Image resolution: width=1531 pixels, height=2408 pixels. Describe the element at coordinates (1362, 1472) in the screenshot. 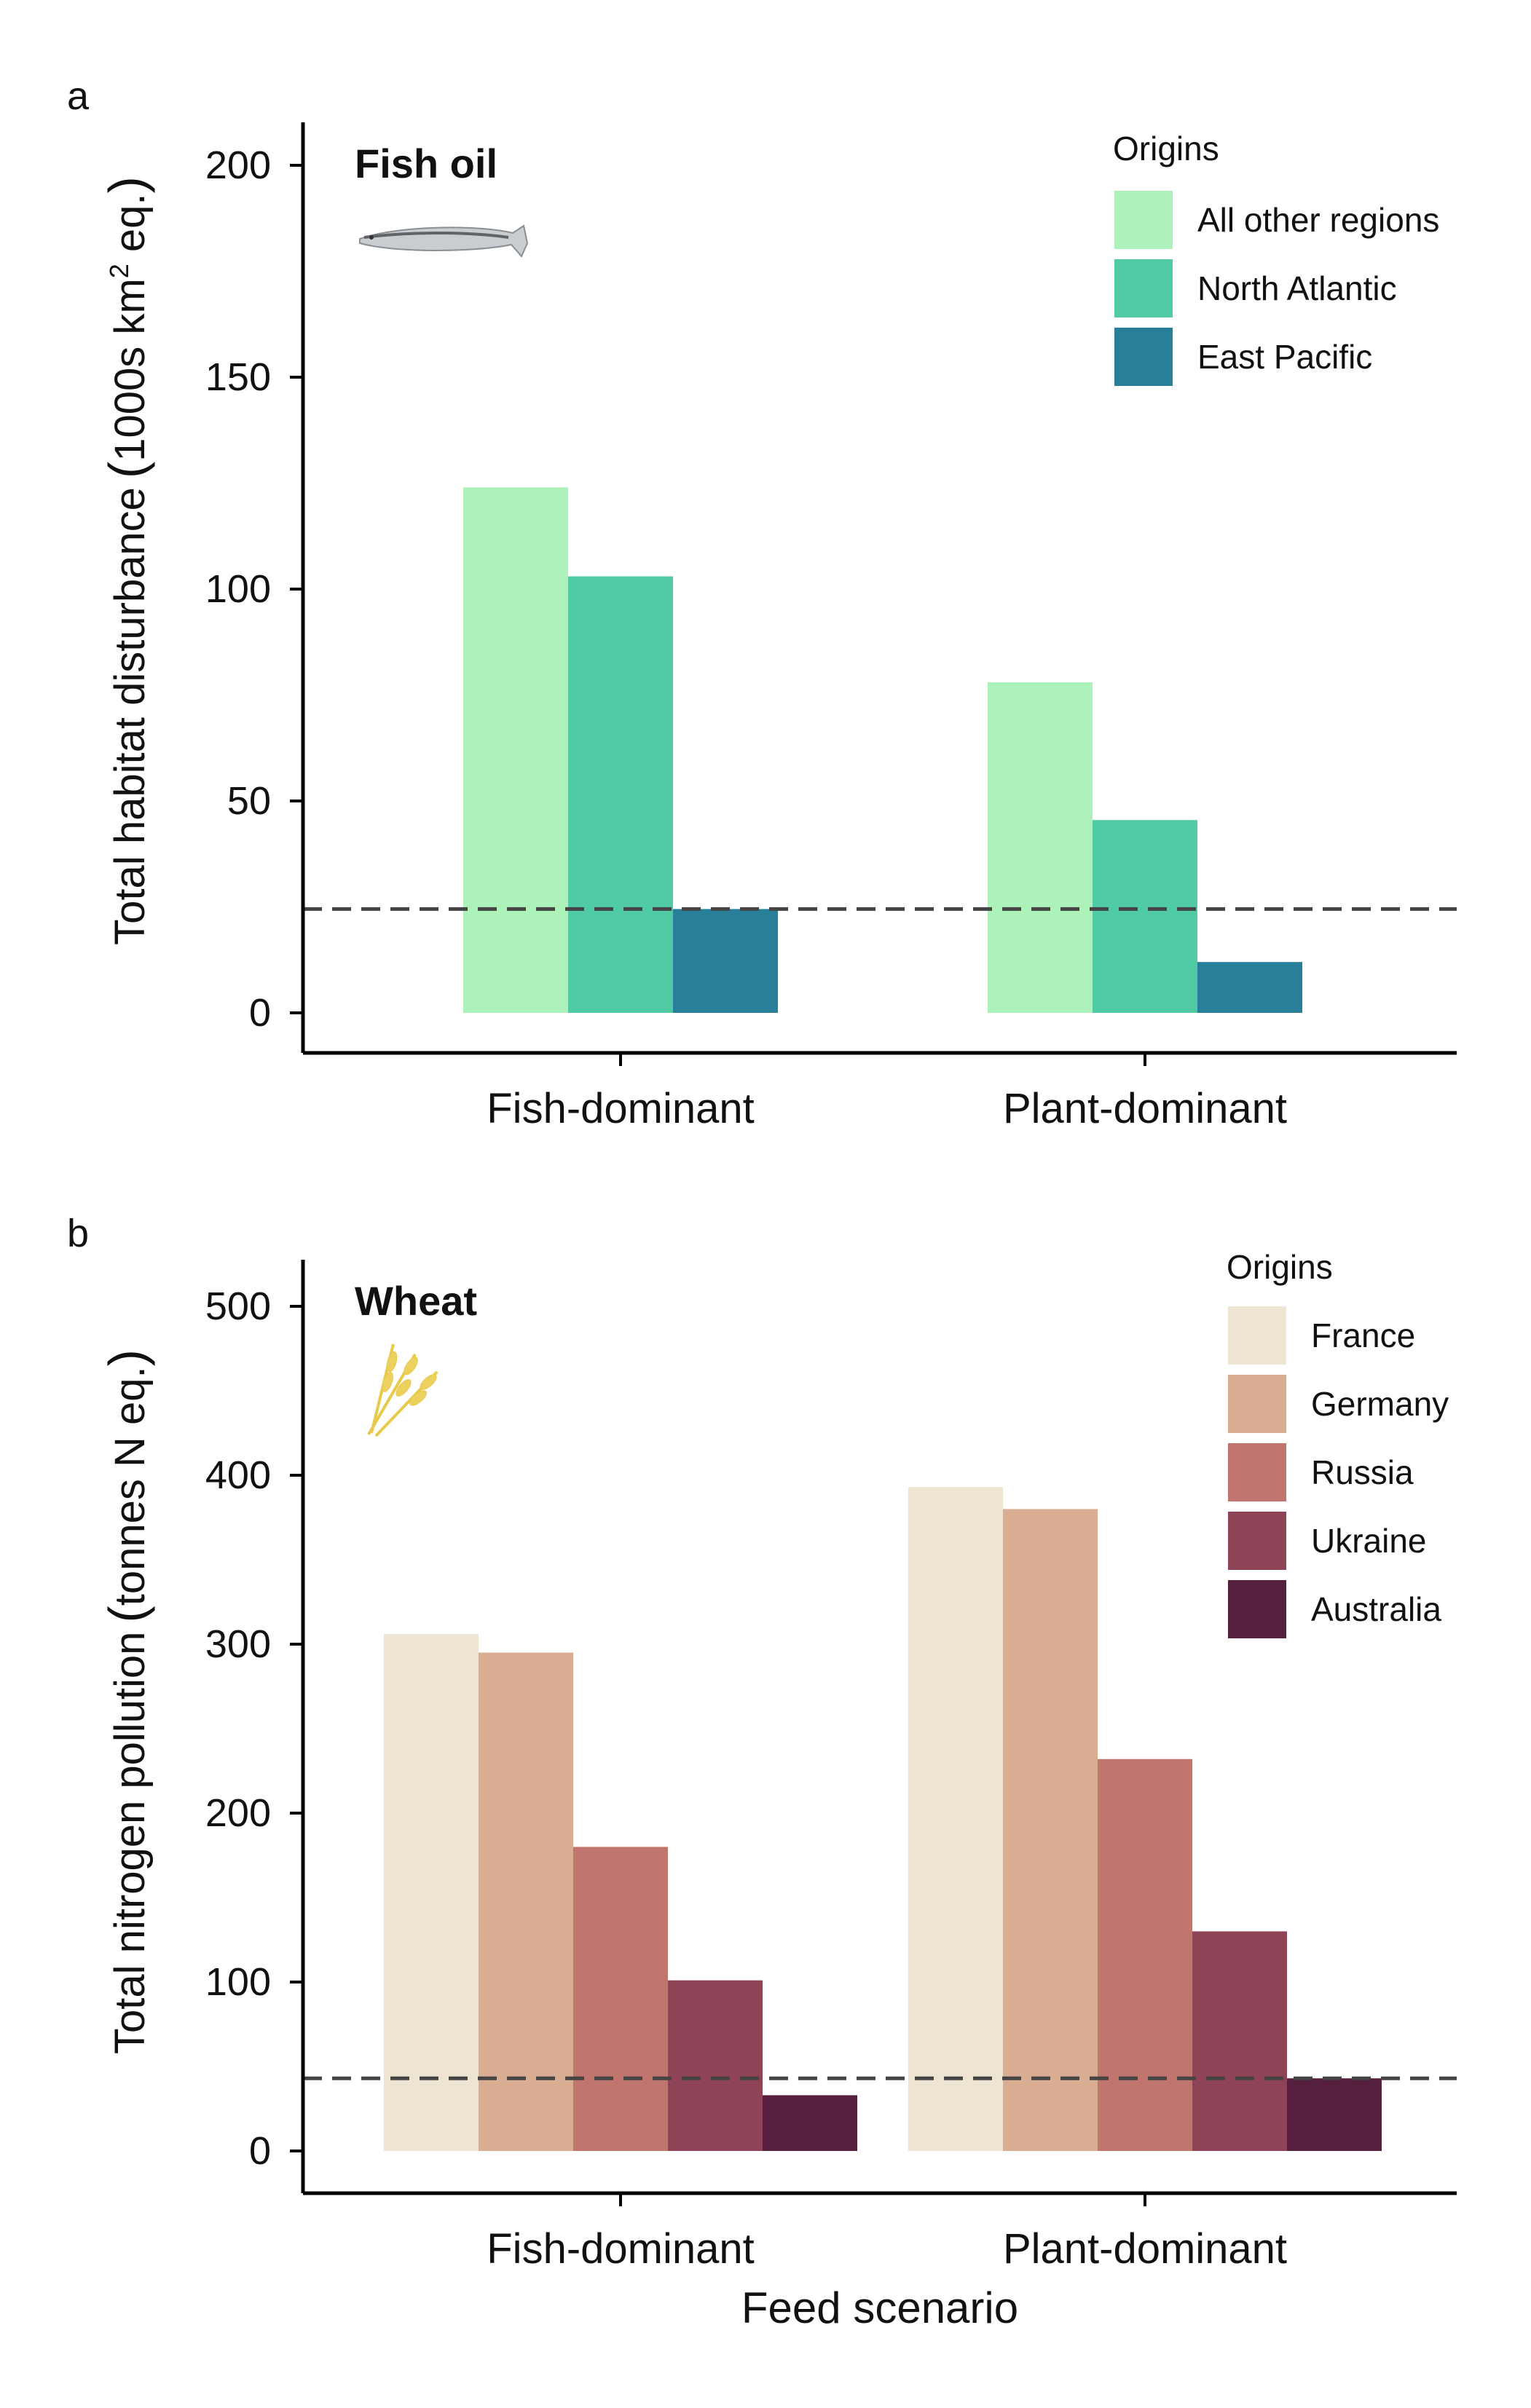

I see `legend-label: Russia` at that location.